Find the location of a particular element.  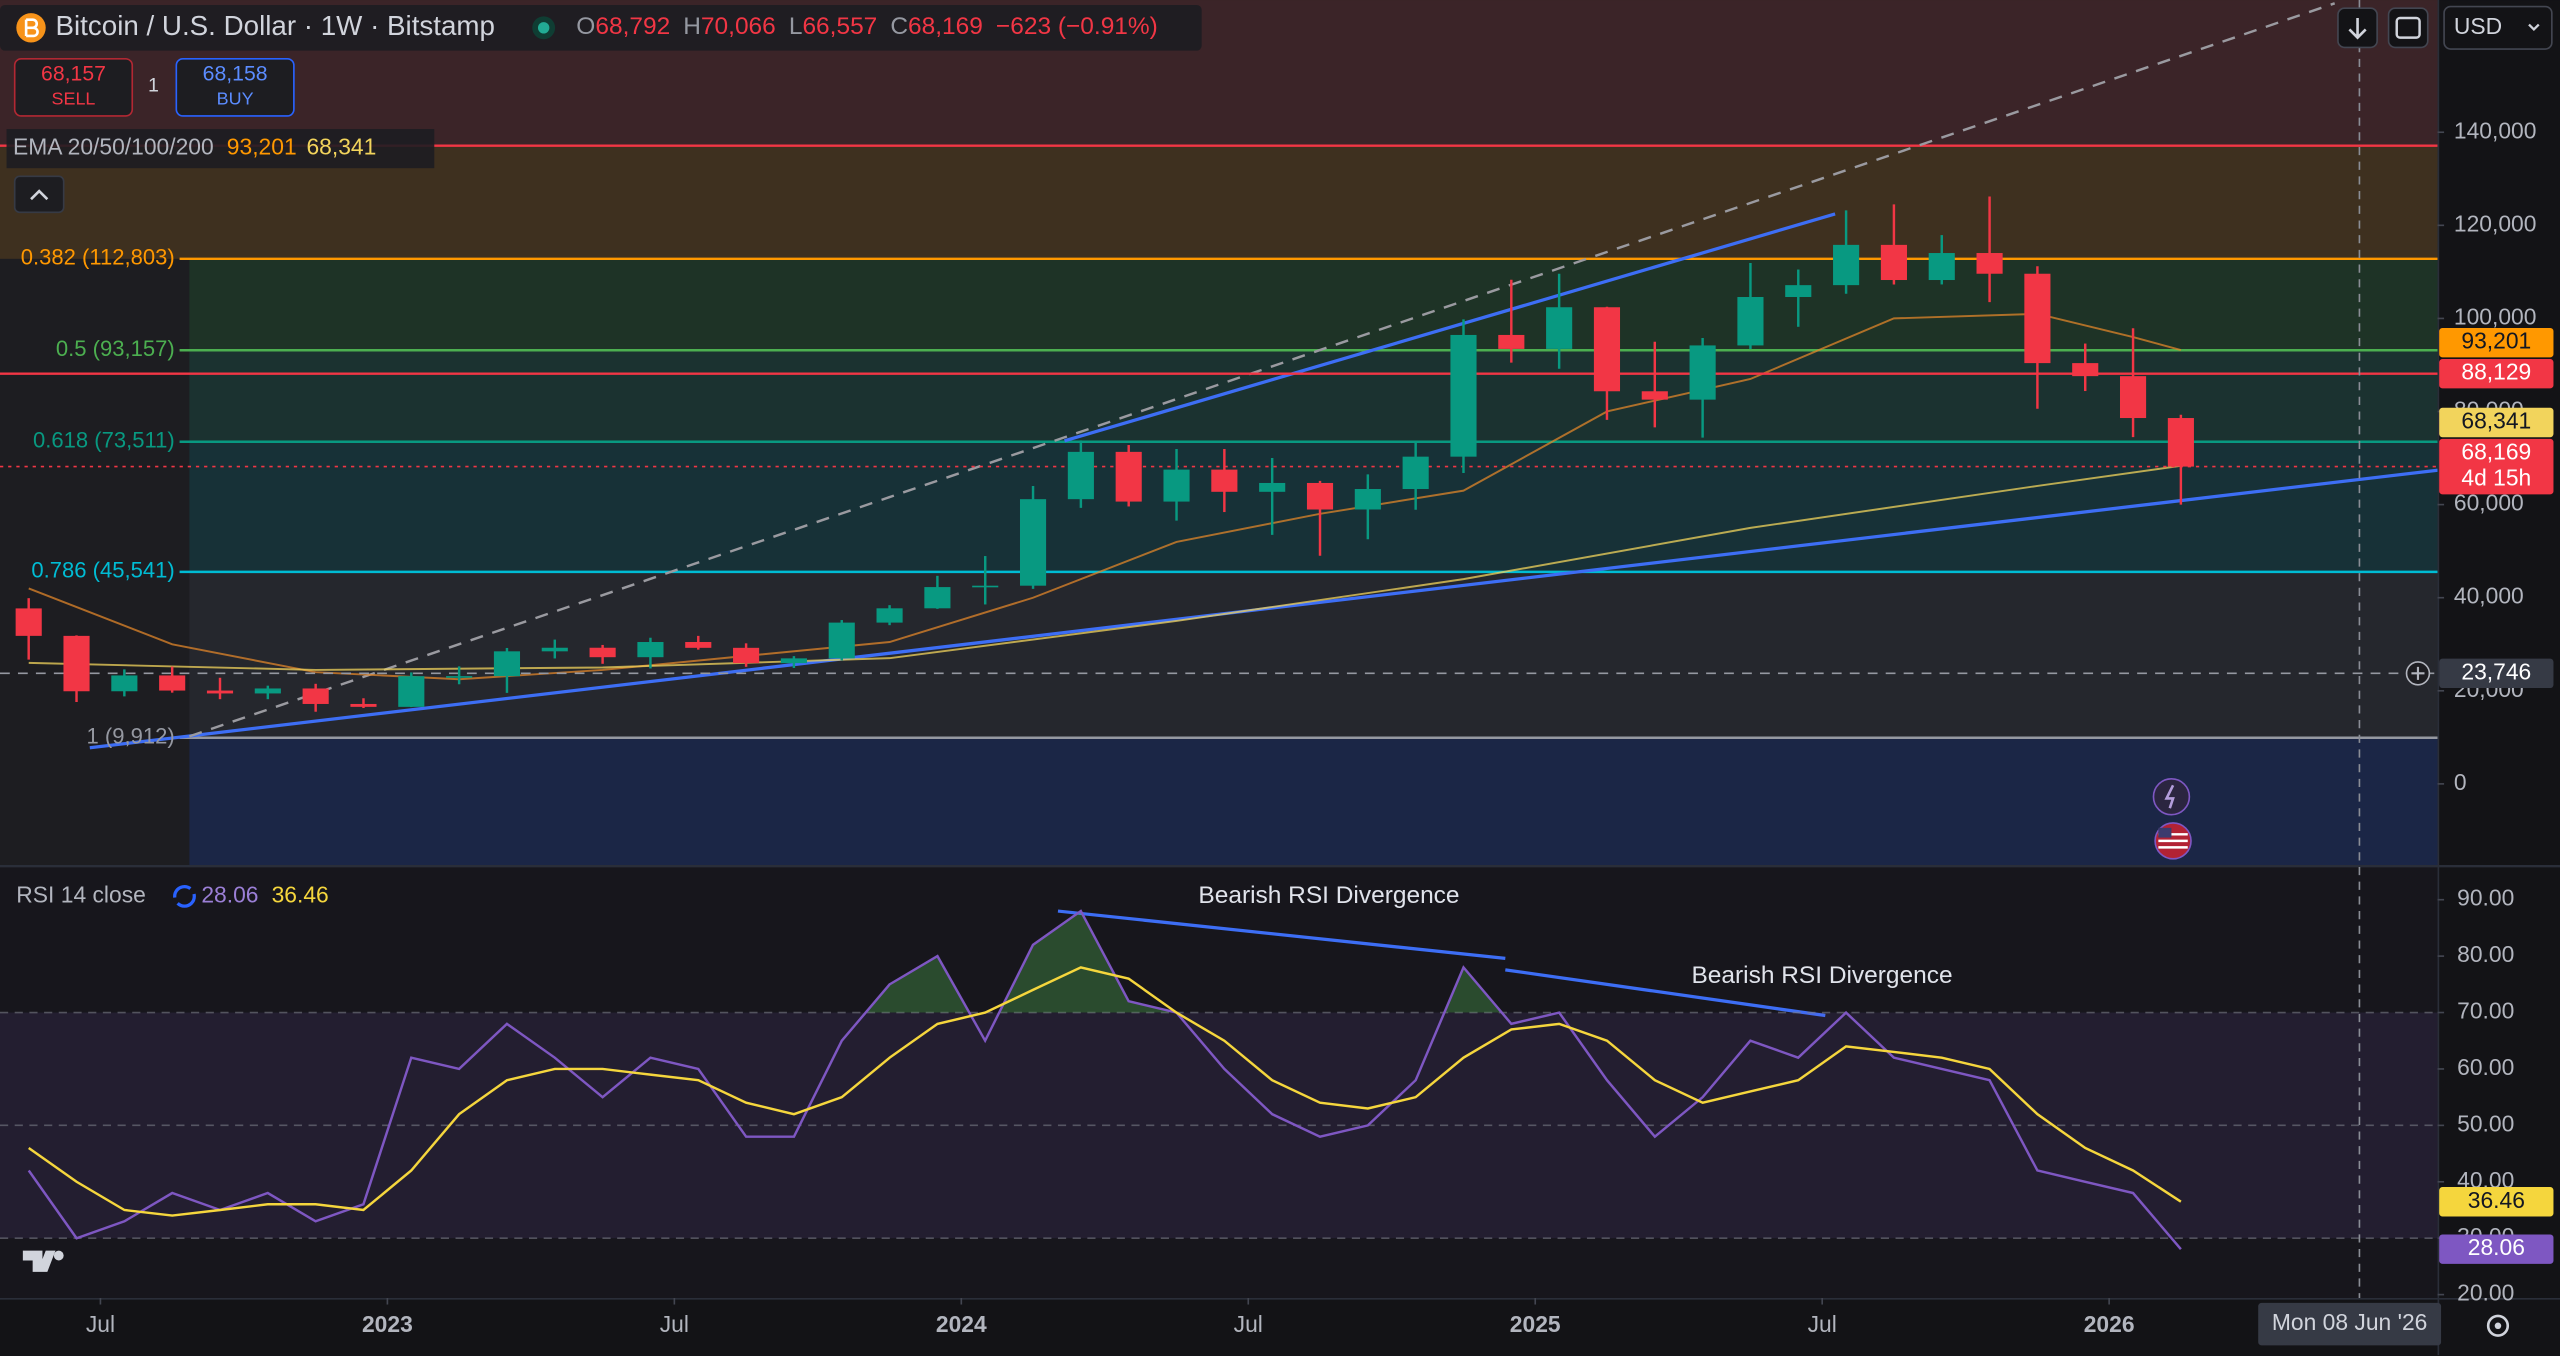

tradingview-logo-dot is located at coordinates (58, 1255).